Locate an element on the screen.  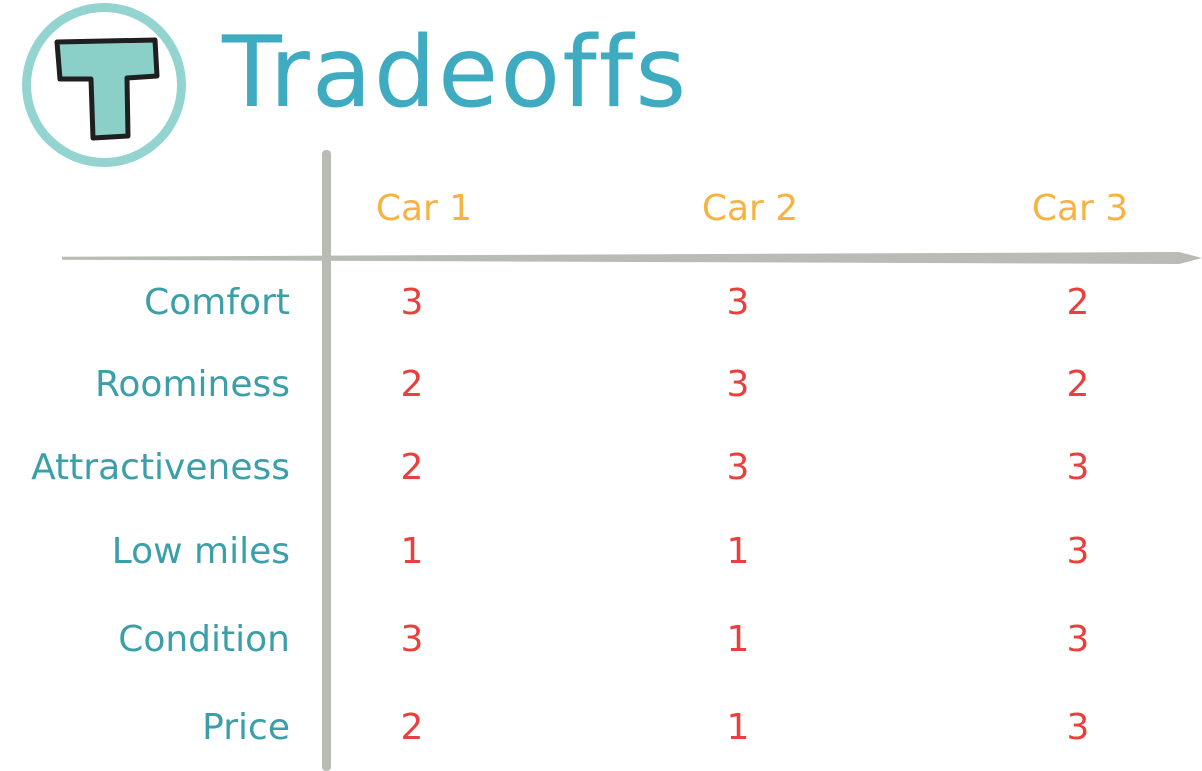
row-label-comfort: Comfort is located at coordinates (217, 302).